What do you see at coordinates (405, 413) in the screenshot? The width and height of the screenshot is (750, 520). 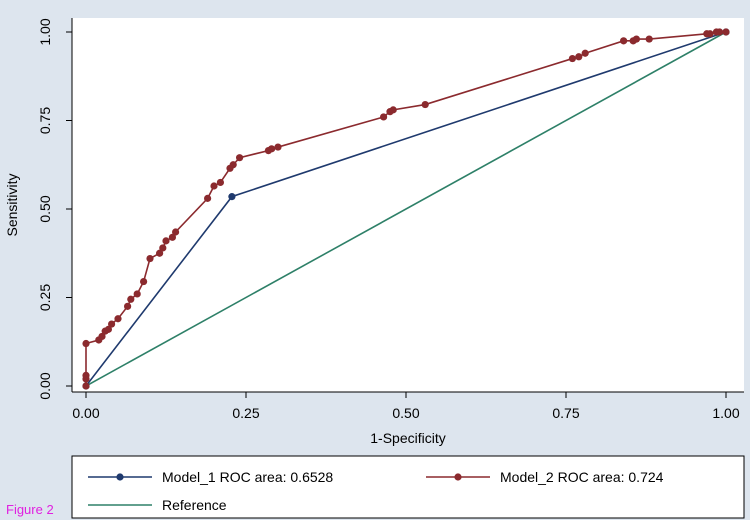 I see `x-tick-label: 0.50` at bounding box center [405, 413].